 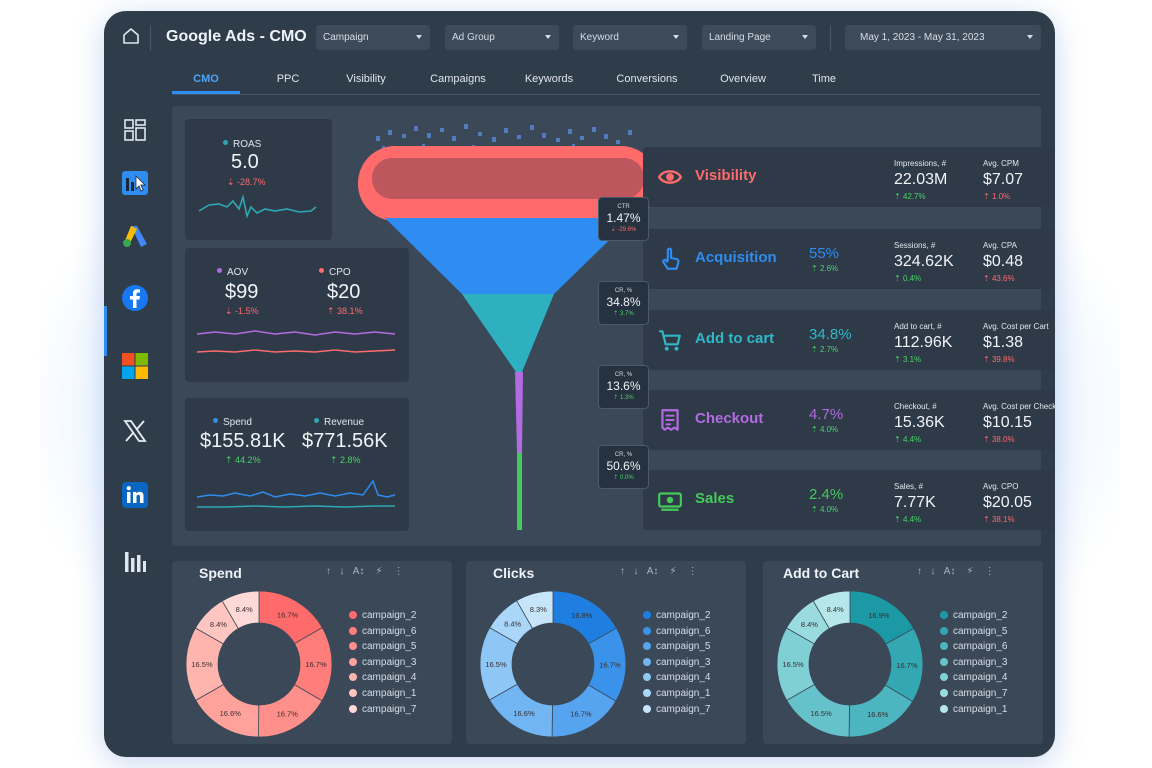 I want to click on ad-group-filter: Ad Group, so click(x=502, y=37).